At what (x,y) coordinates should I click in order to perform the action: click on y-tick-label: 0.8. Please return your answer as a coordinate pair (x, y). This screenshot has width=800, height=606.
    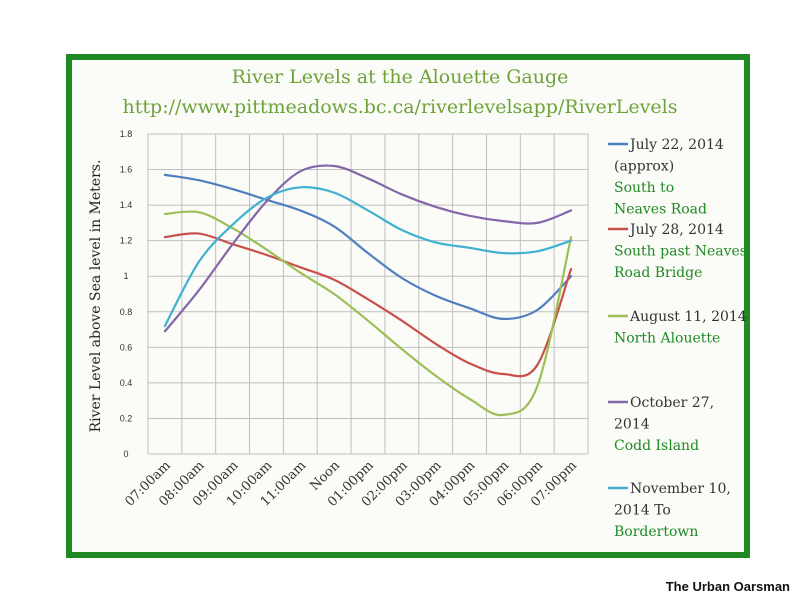
    Looking at the image, I should click on (126, 312).